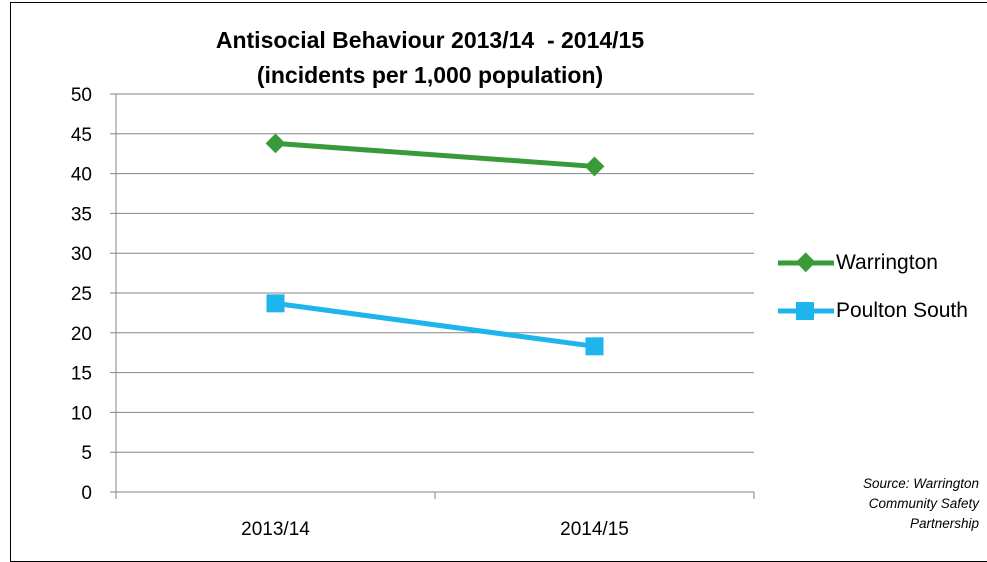  Describe the element at coordinates (594, 529) in the screenshot. I see `x-tick-label-2014-15: 2014/15` at that location.